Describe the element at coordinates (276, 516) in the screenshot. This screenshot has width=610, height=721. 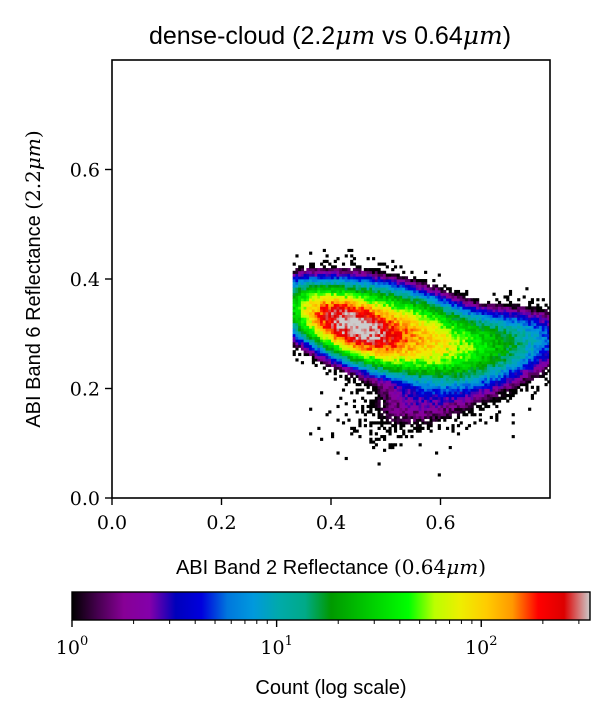
I see `x-axis-ticks: 0.0 0.2 0.4 0.6` at that location.